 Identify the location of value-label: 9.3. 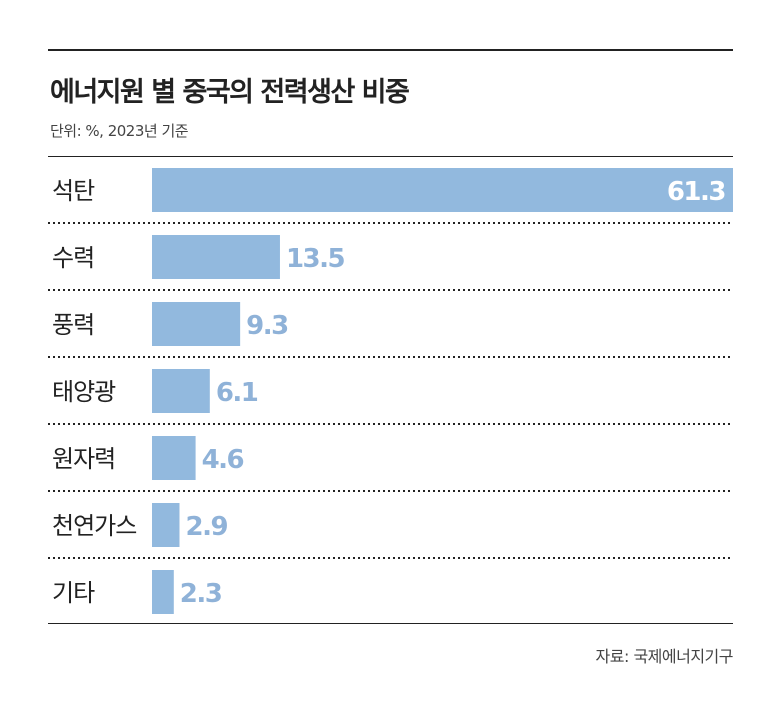
(267, 326).